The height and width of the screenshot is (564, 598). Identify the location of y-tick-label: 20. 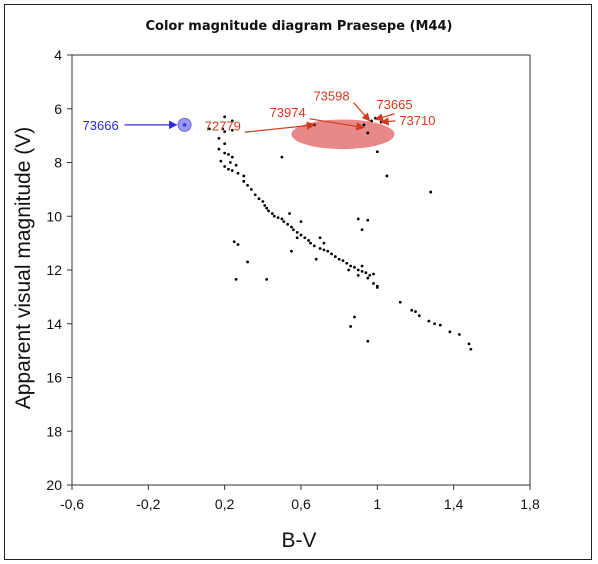
(54, 485).